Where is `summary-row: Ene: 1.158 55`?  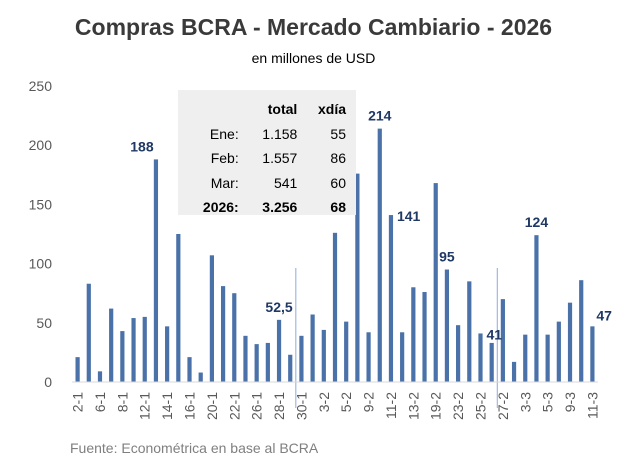
summary-row: Ene: 1.158 55 is located at coordinates (267, 134).